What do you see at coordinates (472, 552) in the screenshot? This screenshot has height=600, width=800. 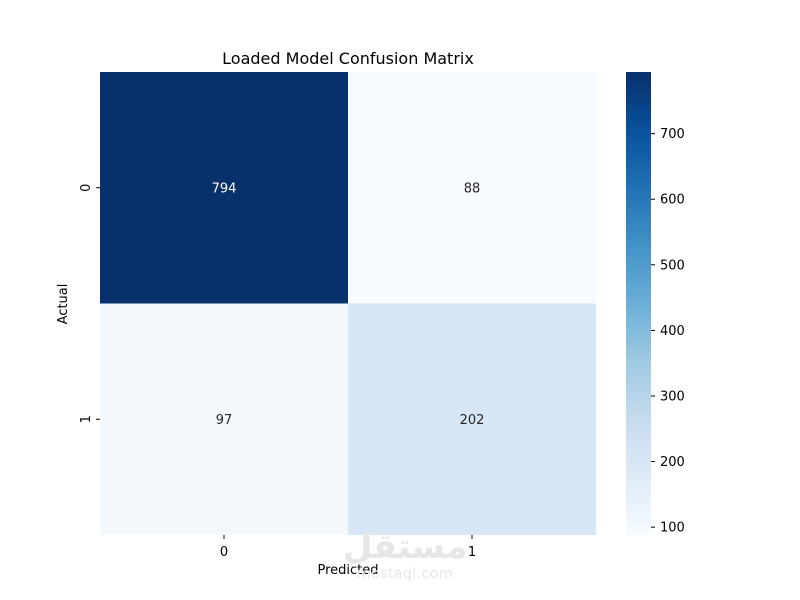 I see `x-tick-label: 1` at bounding box center [472, 552].